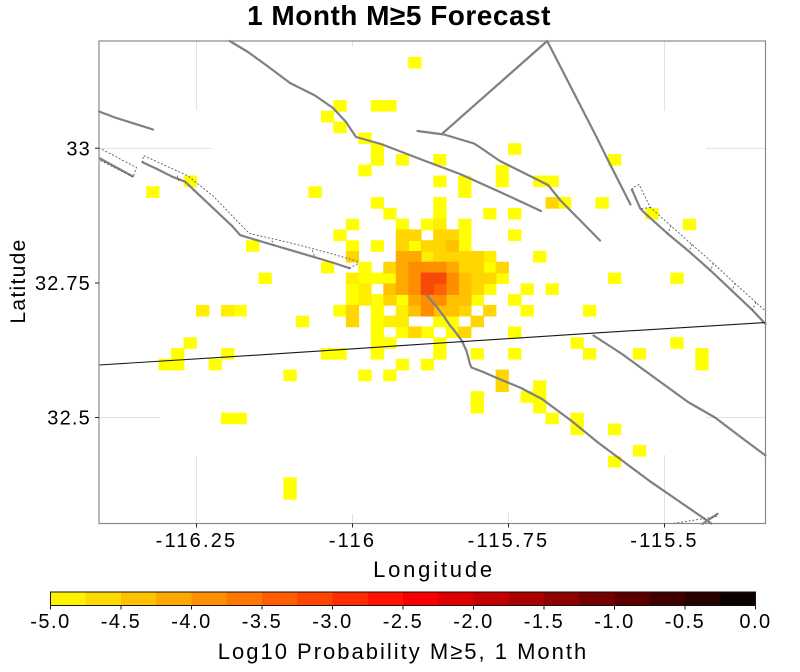  I want to click on svg-text: -0.5, so click(685, 622).